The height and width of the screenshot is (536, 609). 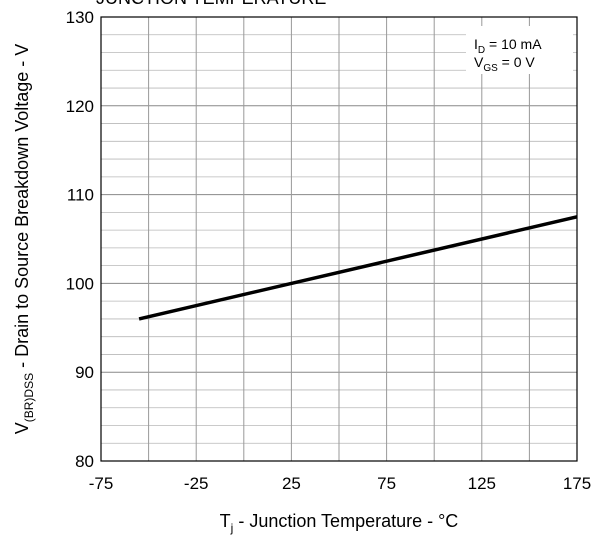 I want to click on x-tick-label: 175, so click(x=577, y=483).